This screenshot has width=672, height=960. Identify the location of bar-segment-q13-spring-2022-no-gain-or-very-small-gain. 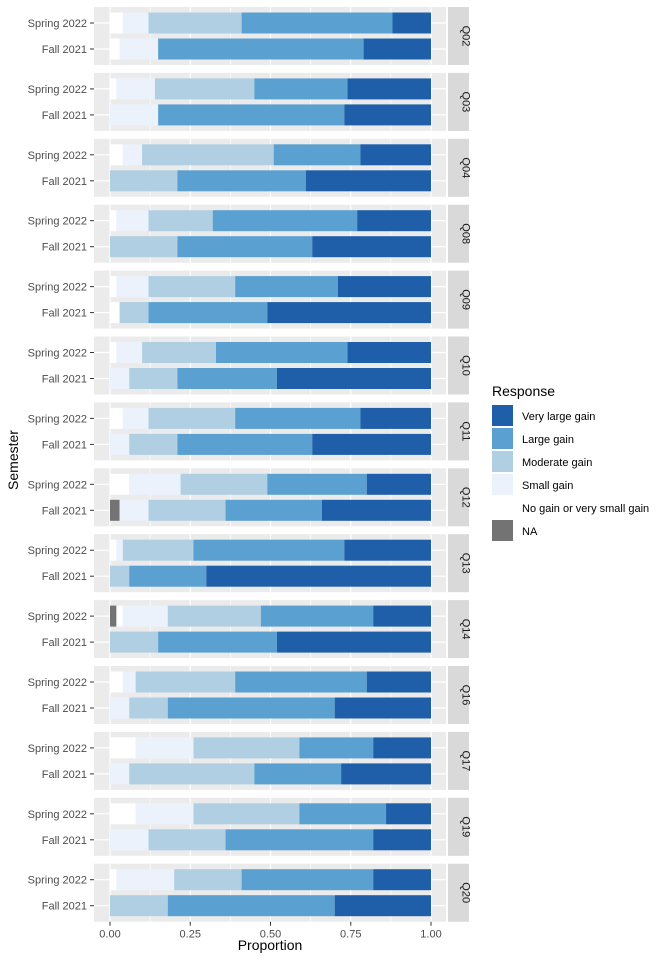
(113, 550).